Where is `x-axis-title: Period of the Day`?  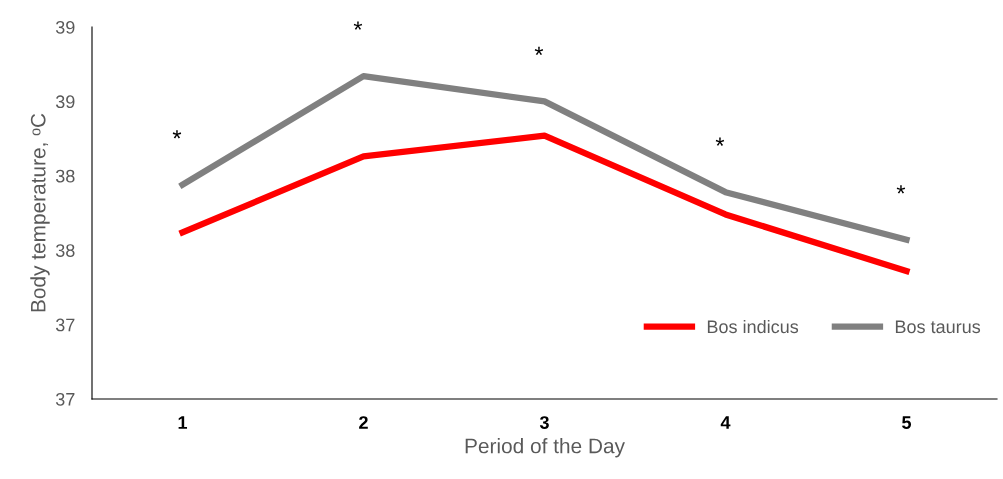
x-axis-title: Period of the Day is located at coordinates (545, 448).